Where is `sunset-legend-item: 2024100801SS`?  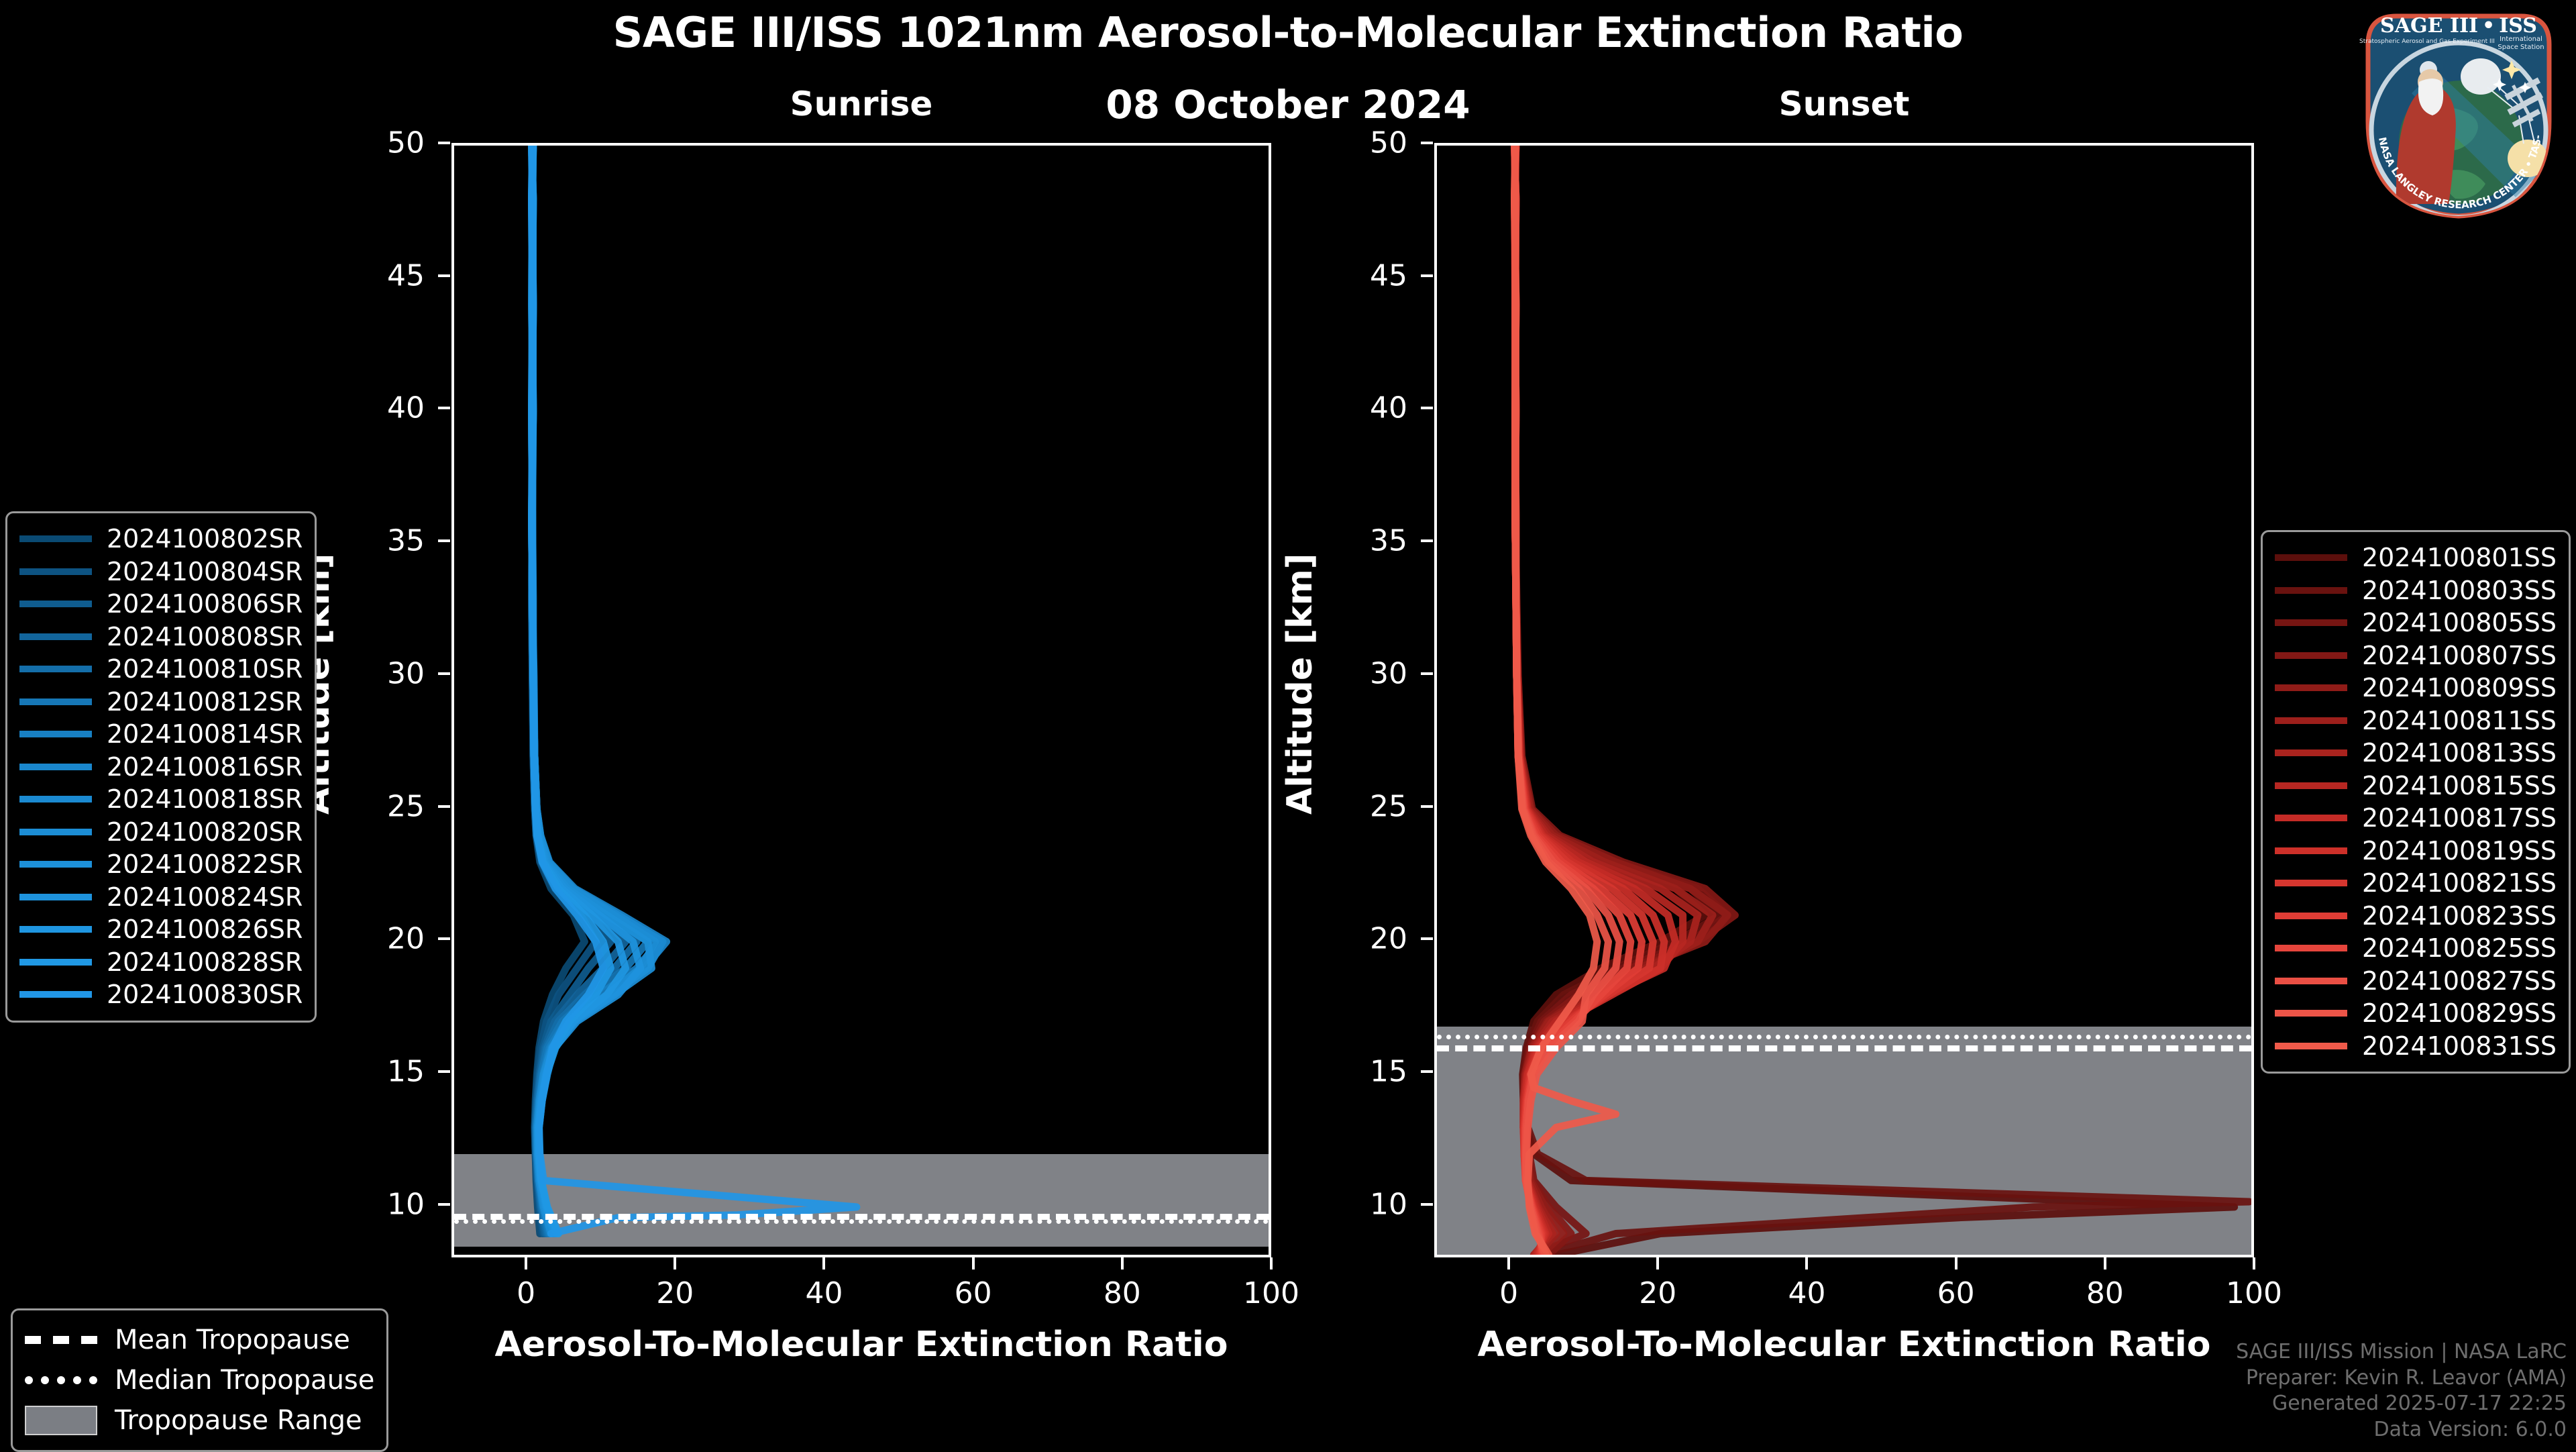
sunset-legend-item: 2024100801SS is located at coordinates (2415, 558).